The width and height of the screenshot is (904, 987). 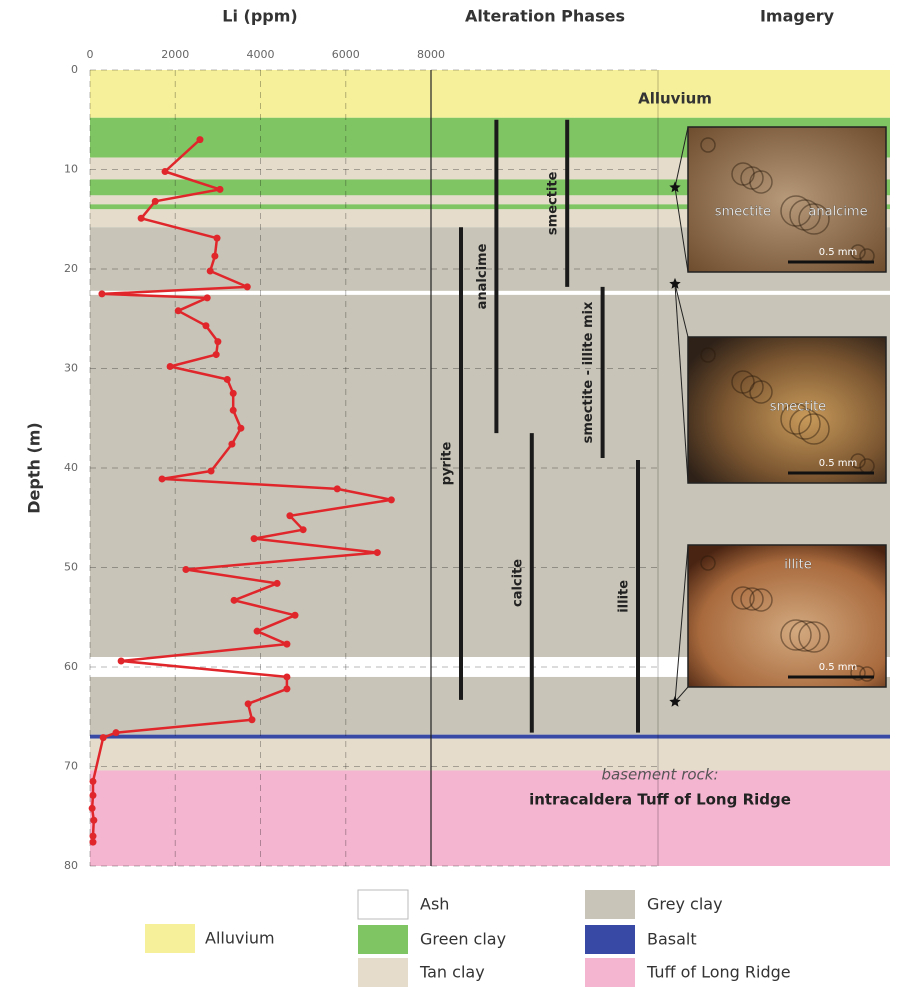 What do you see at coordinates (71, 467) in the screenshot?
I see `y-tick-label: 40` at bounding box center [71, 467].